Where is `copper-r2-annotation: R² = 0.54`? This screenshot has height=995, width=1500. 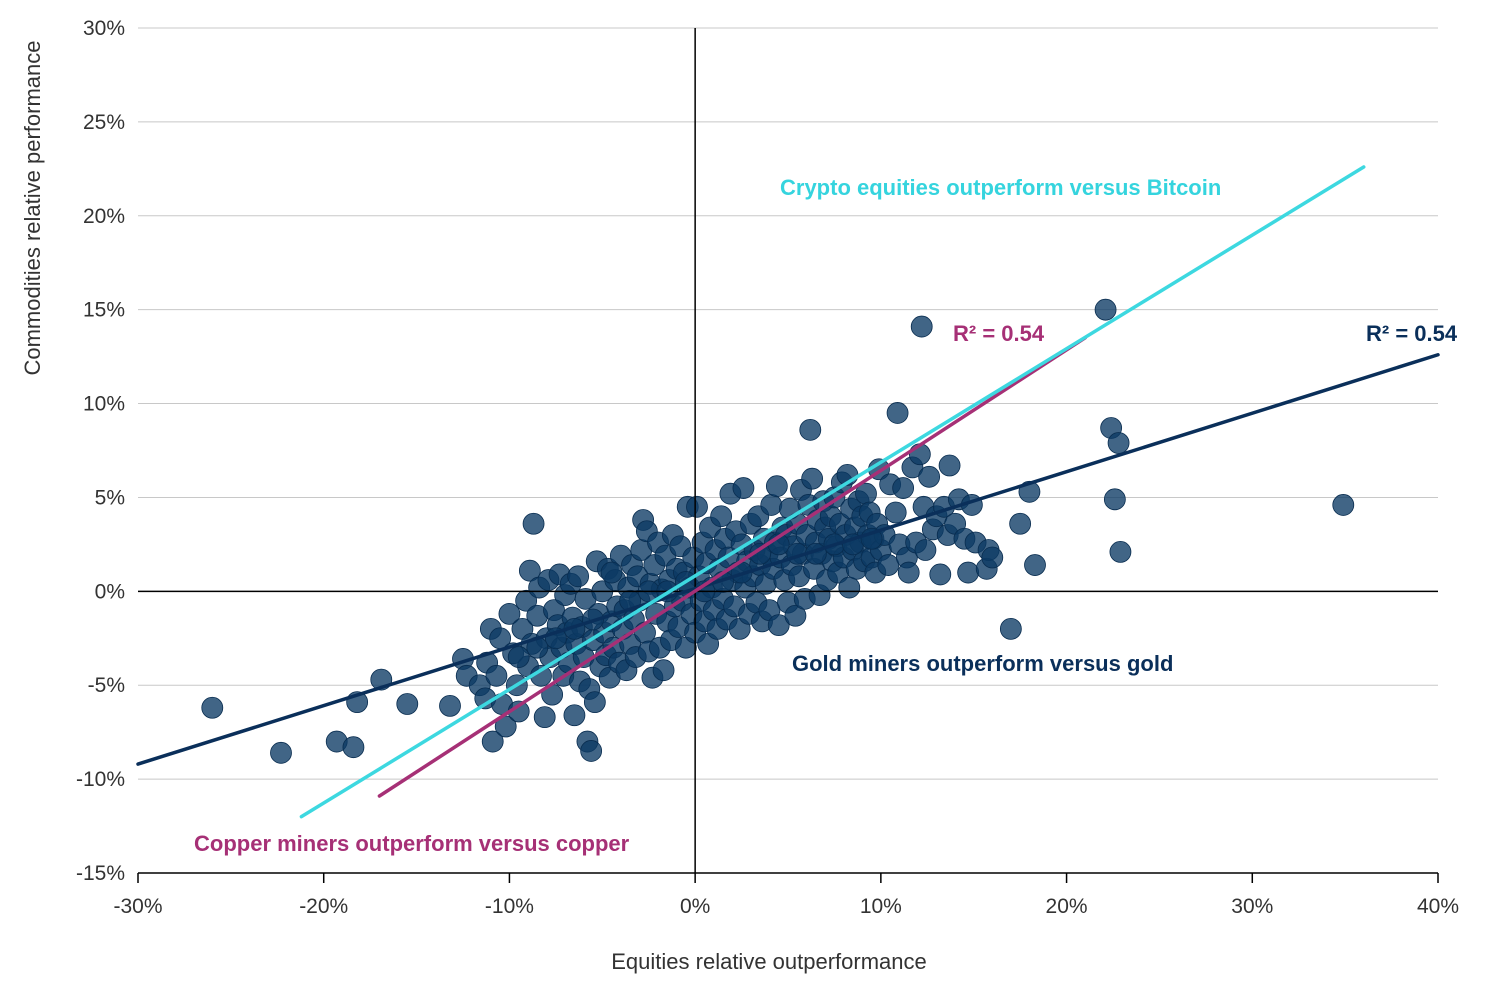 copper-r2-annotation: R² = 0.54 is located at coordinates (999, 333).